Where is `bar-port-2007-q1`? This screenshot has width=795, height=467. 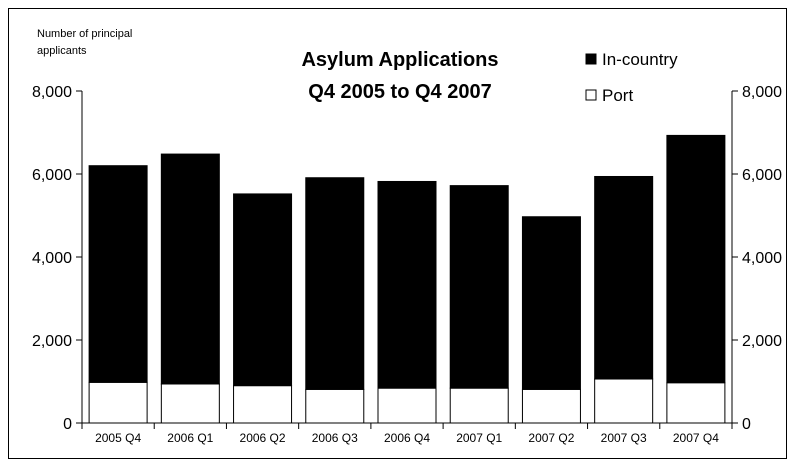
bar-port-2007-q1 is located at coordinates (479, 405).